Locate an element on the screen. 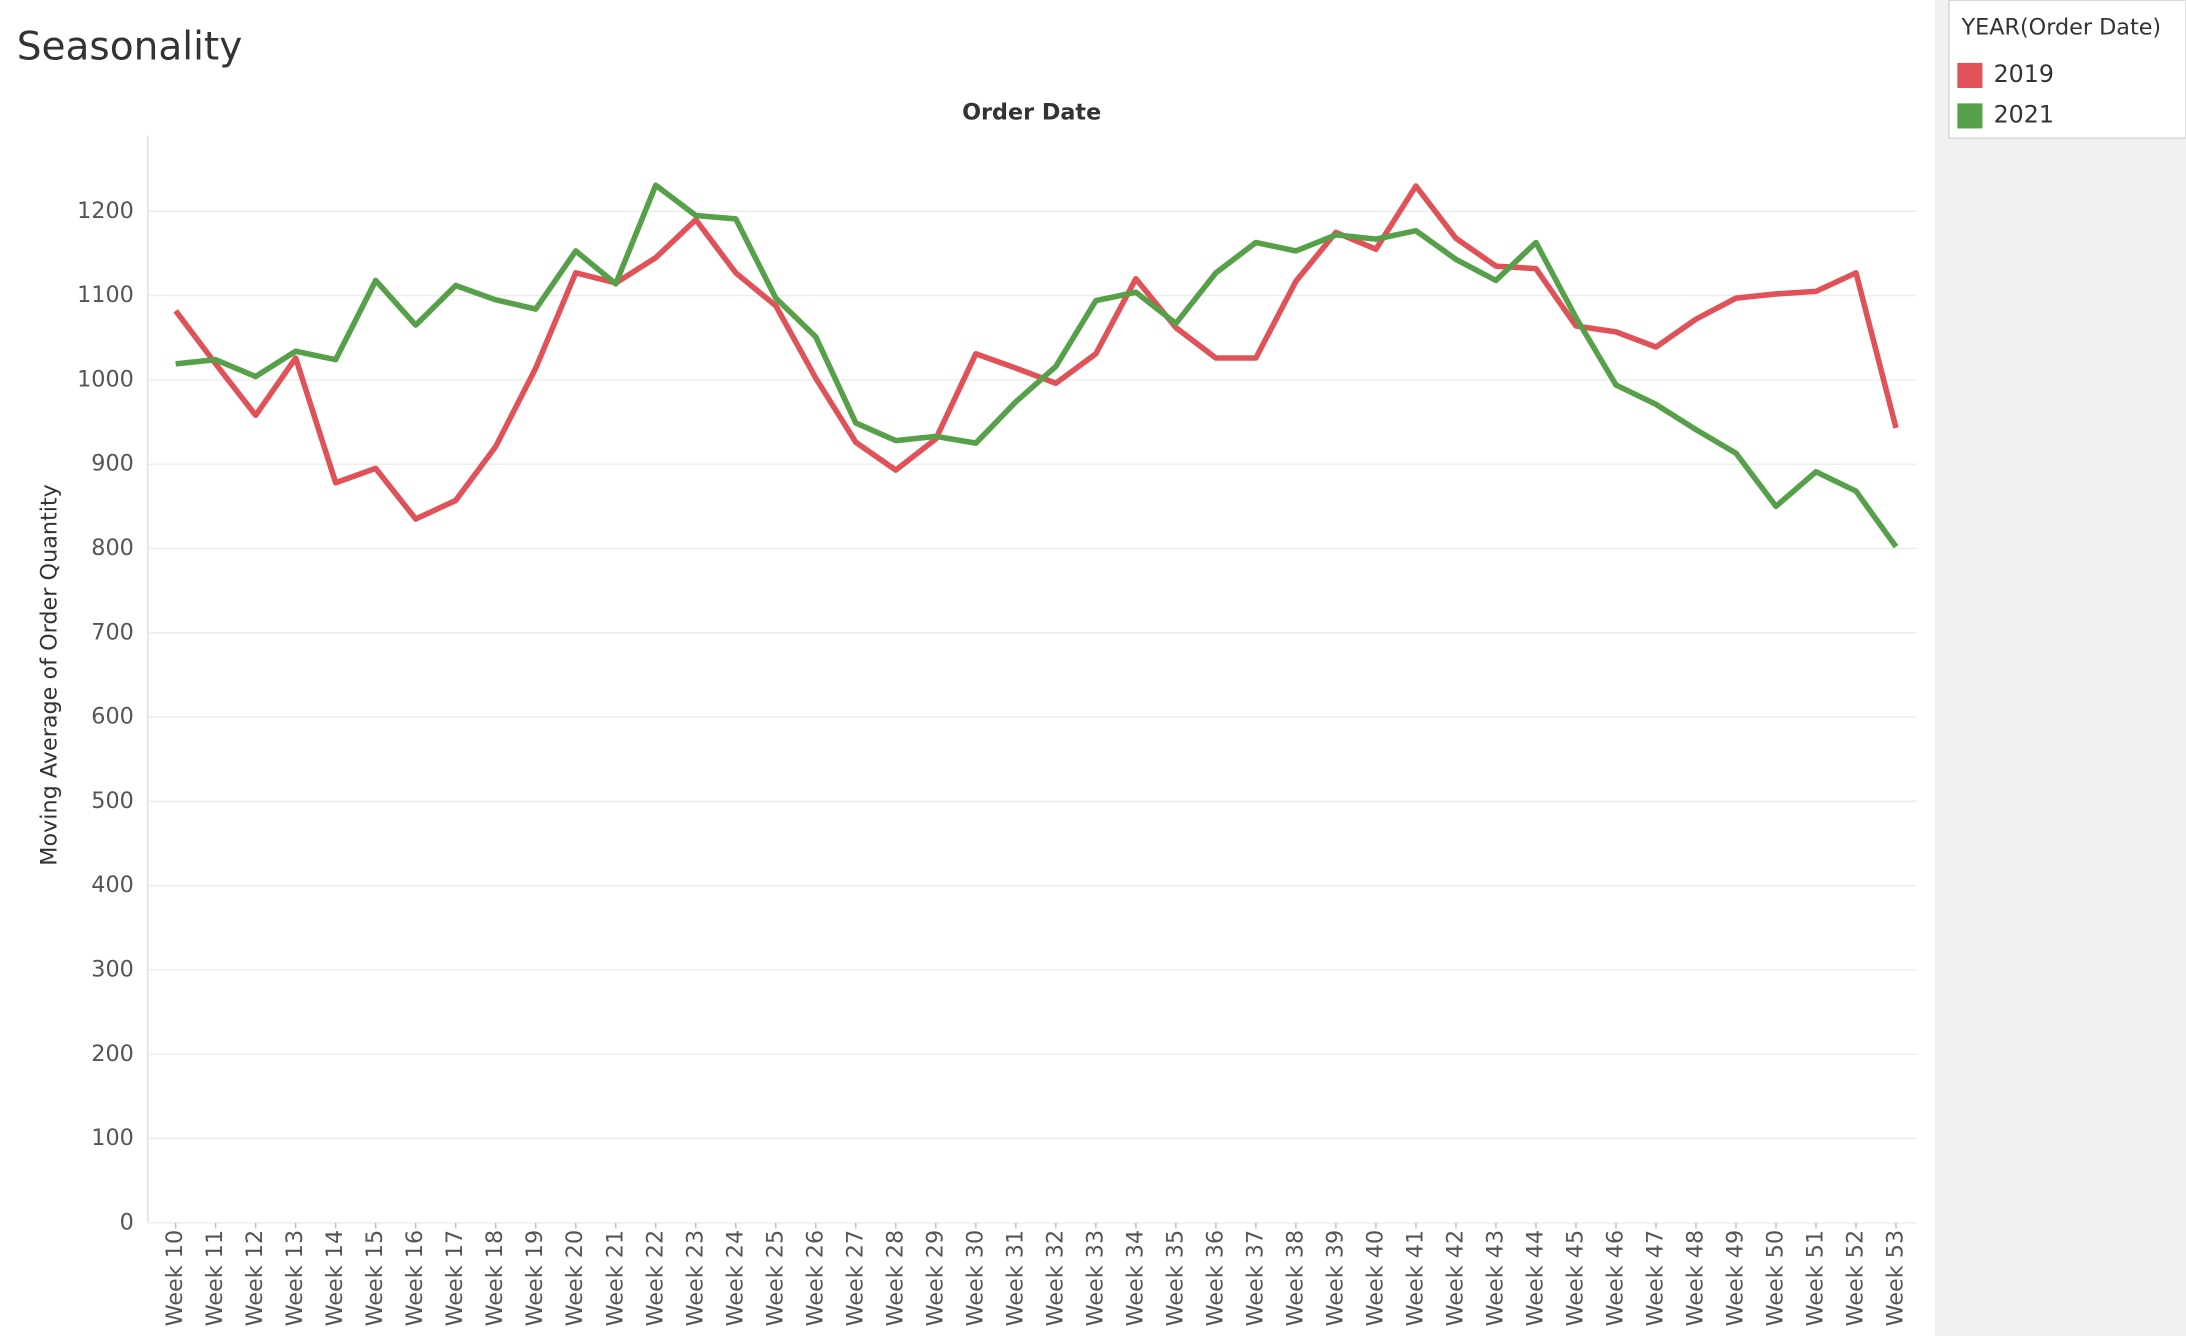 The image size is (2186, 1336). x-tick-label: Week 24 is located at coordinates (735, 1278).